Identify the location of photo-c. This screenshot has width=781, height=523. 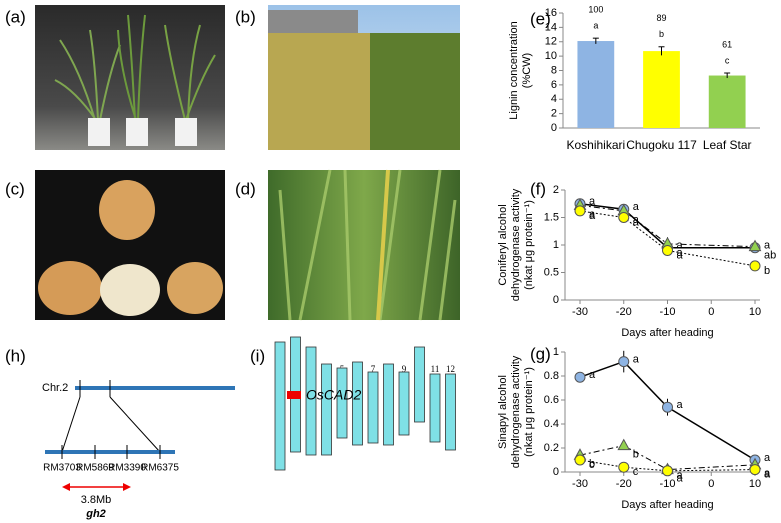
(130, 245).